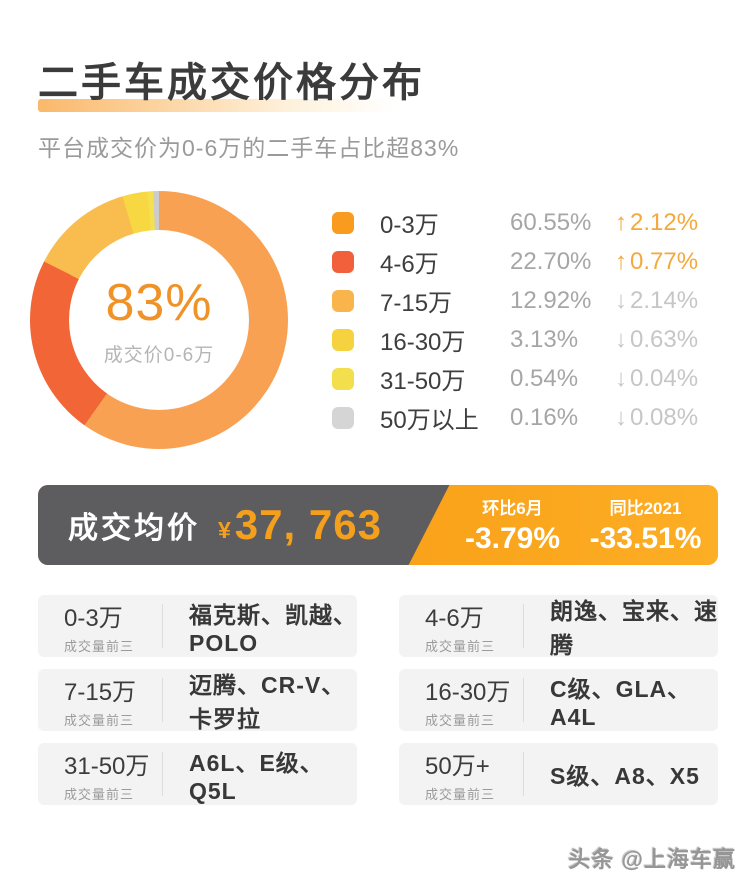 The image size is (750, 880). Describe the element at coordinates (454, 618) in the screenshot. I see `price-range-label: 4-6万` at that location.